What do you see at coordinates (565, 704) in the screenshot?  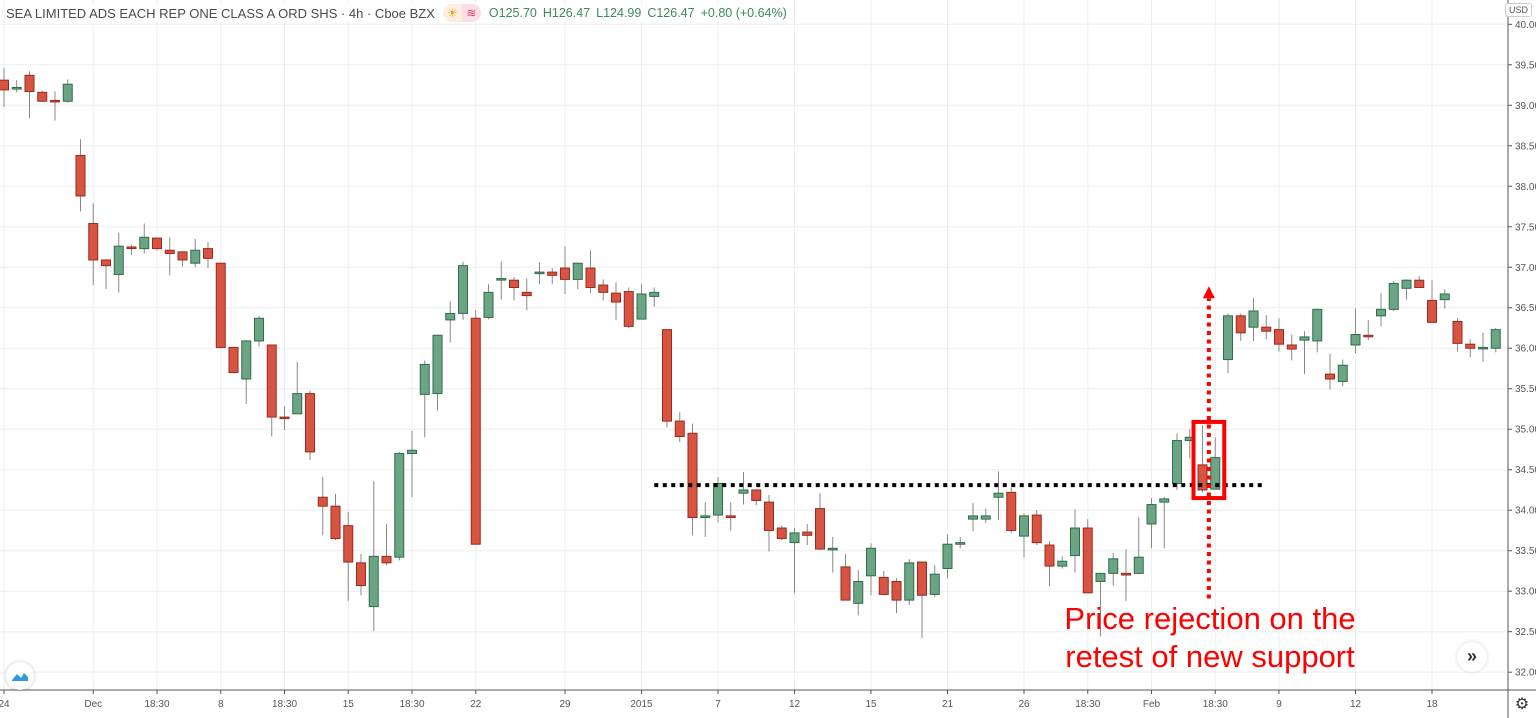 I see `x-tick-label: 29` at bounding box center [565, 704].